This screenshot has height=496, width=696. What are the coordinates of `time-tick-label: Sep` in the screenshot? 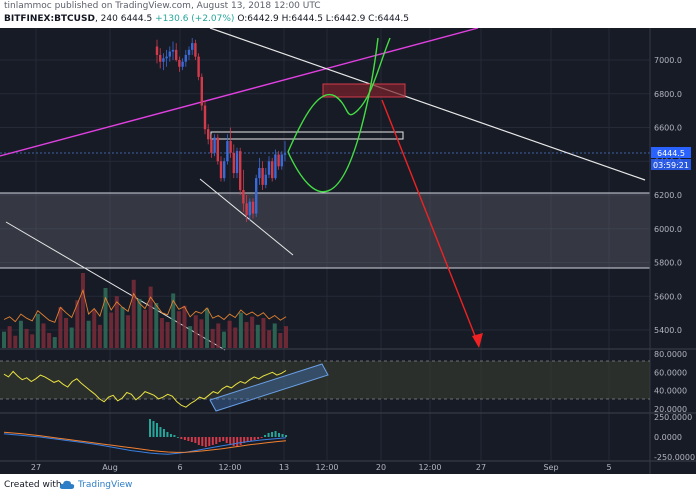 It's located at (550, 467).